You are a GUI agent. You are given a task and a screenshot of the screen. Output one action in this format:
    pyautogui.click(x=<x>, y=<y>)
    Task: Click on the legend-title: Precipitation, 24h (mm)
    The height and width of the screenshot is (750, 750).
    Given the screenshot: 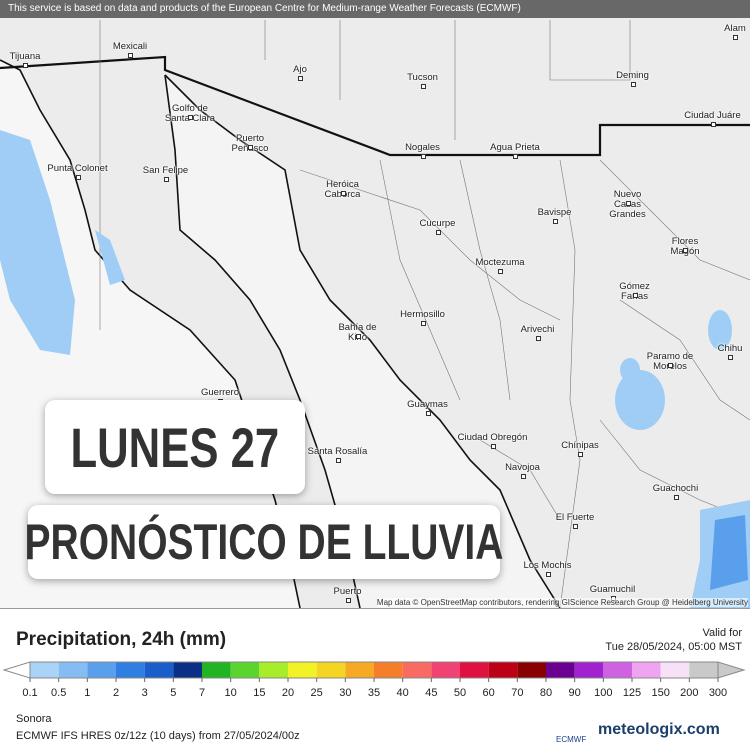 What is the action you would take?
    pyautogui.click(x=121, y=639)
    